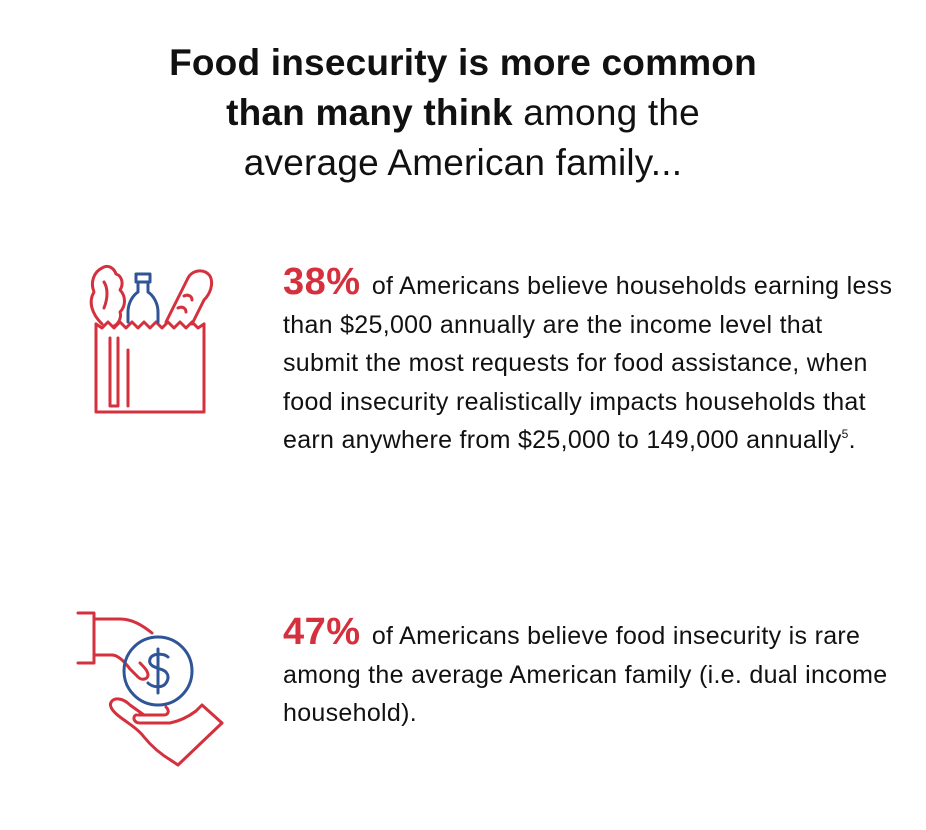  Describe the element at coordinates (322, 282) in the screenshot. I see `fact-stat: 38%` at that location.